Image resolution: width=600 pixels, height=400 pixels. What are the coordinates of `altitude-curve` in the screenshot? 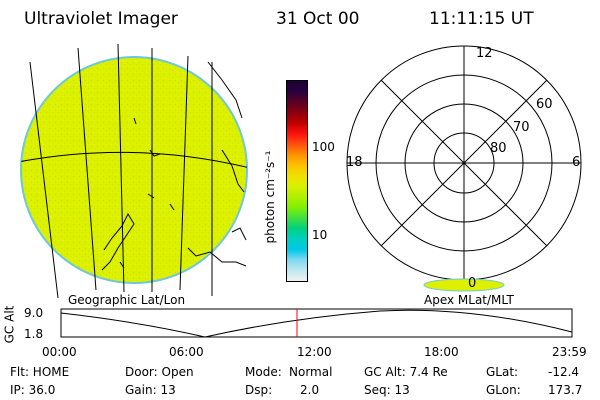 It's located at (316, 323).